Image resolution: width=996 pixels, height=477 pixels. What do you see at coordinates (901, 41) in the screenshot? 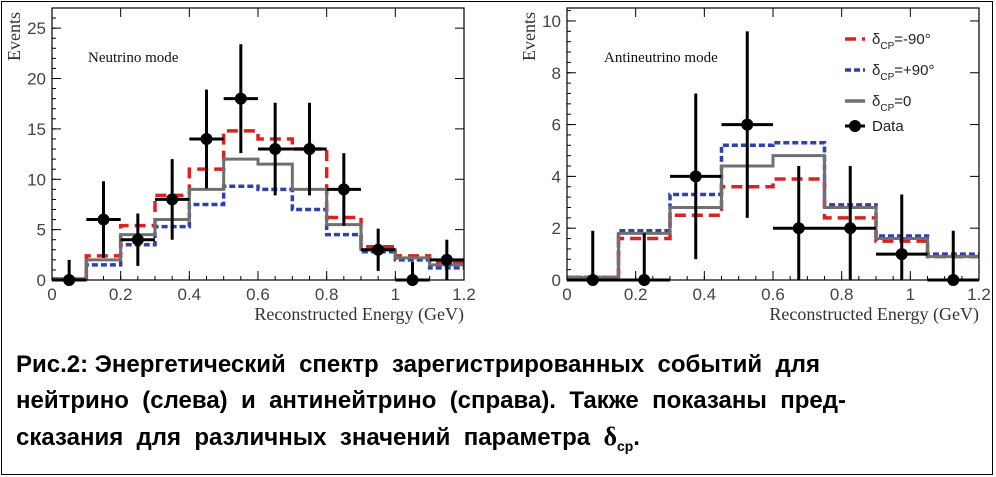
I see `legend-label: δCP=-90°` at bounding box center [901, 41].